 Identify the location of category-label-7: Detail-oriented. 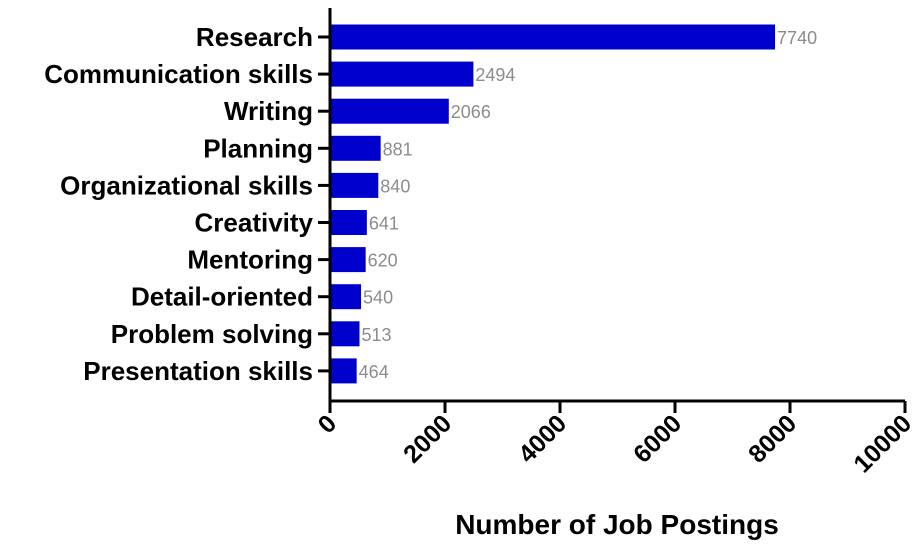
(222, 297).